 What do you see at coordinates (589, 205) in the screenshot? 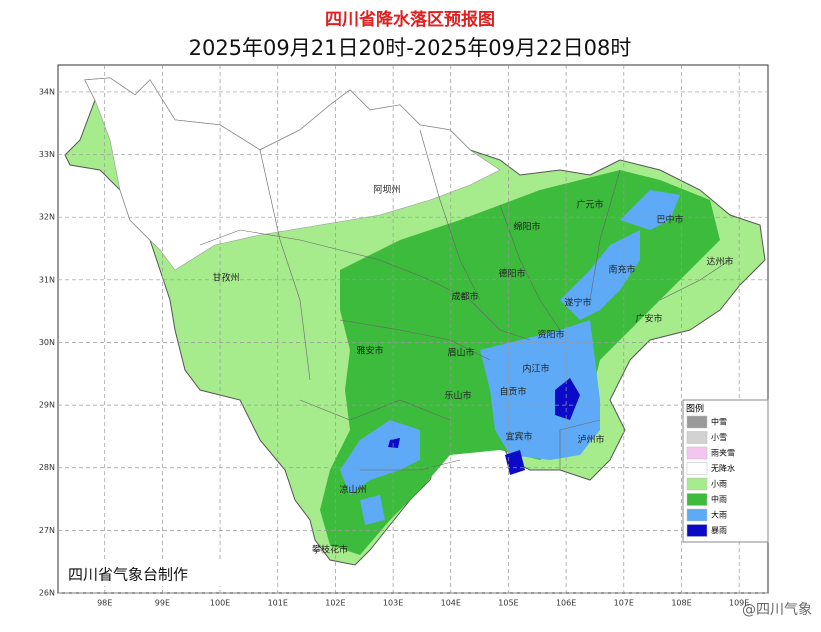
I see `city-label: 广元市` at bounding box center [589, 205].